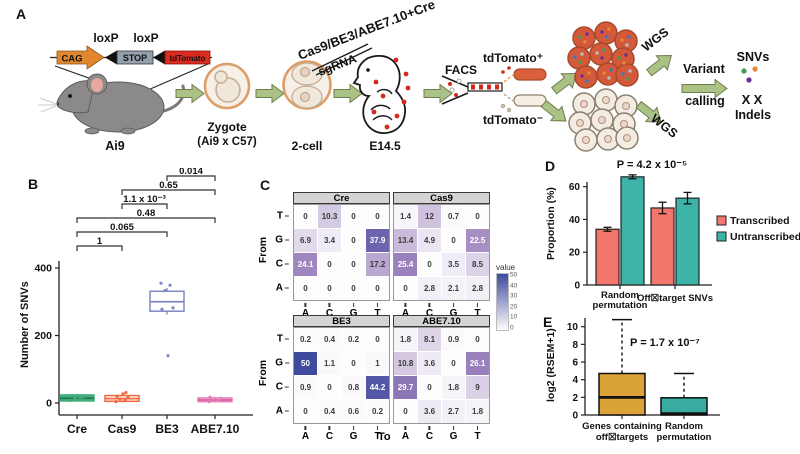  I want to click on cell-ABE7.10-G-to-G: 0, so click(453, 363).